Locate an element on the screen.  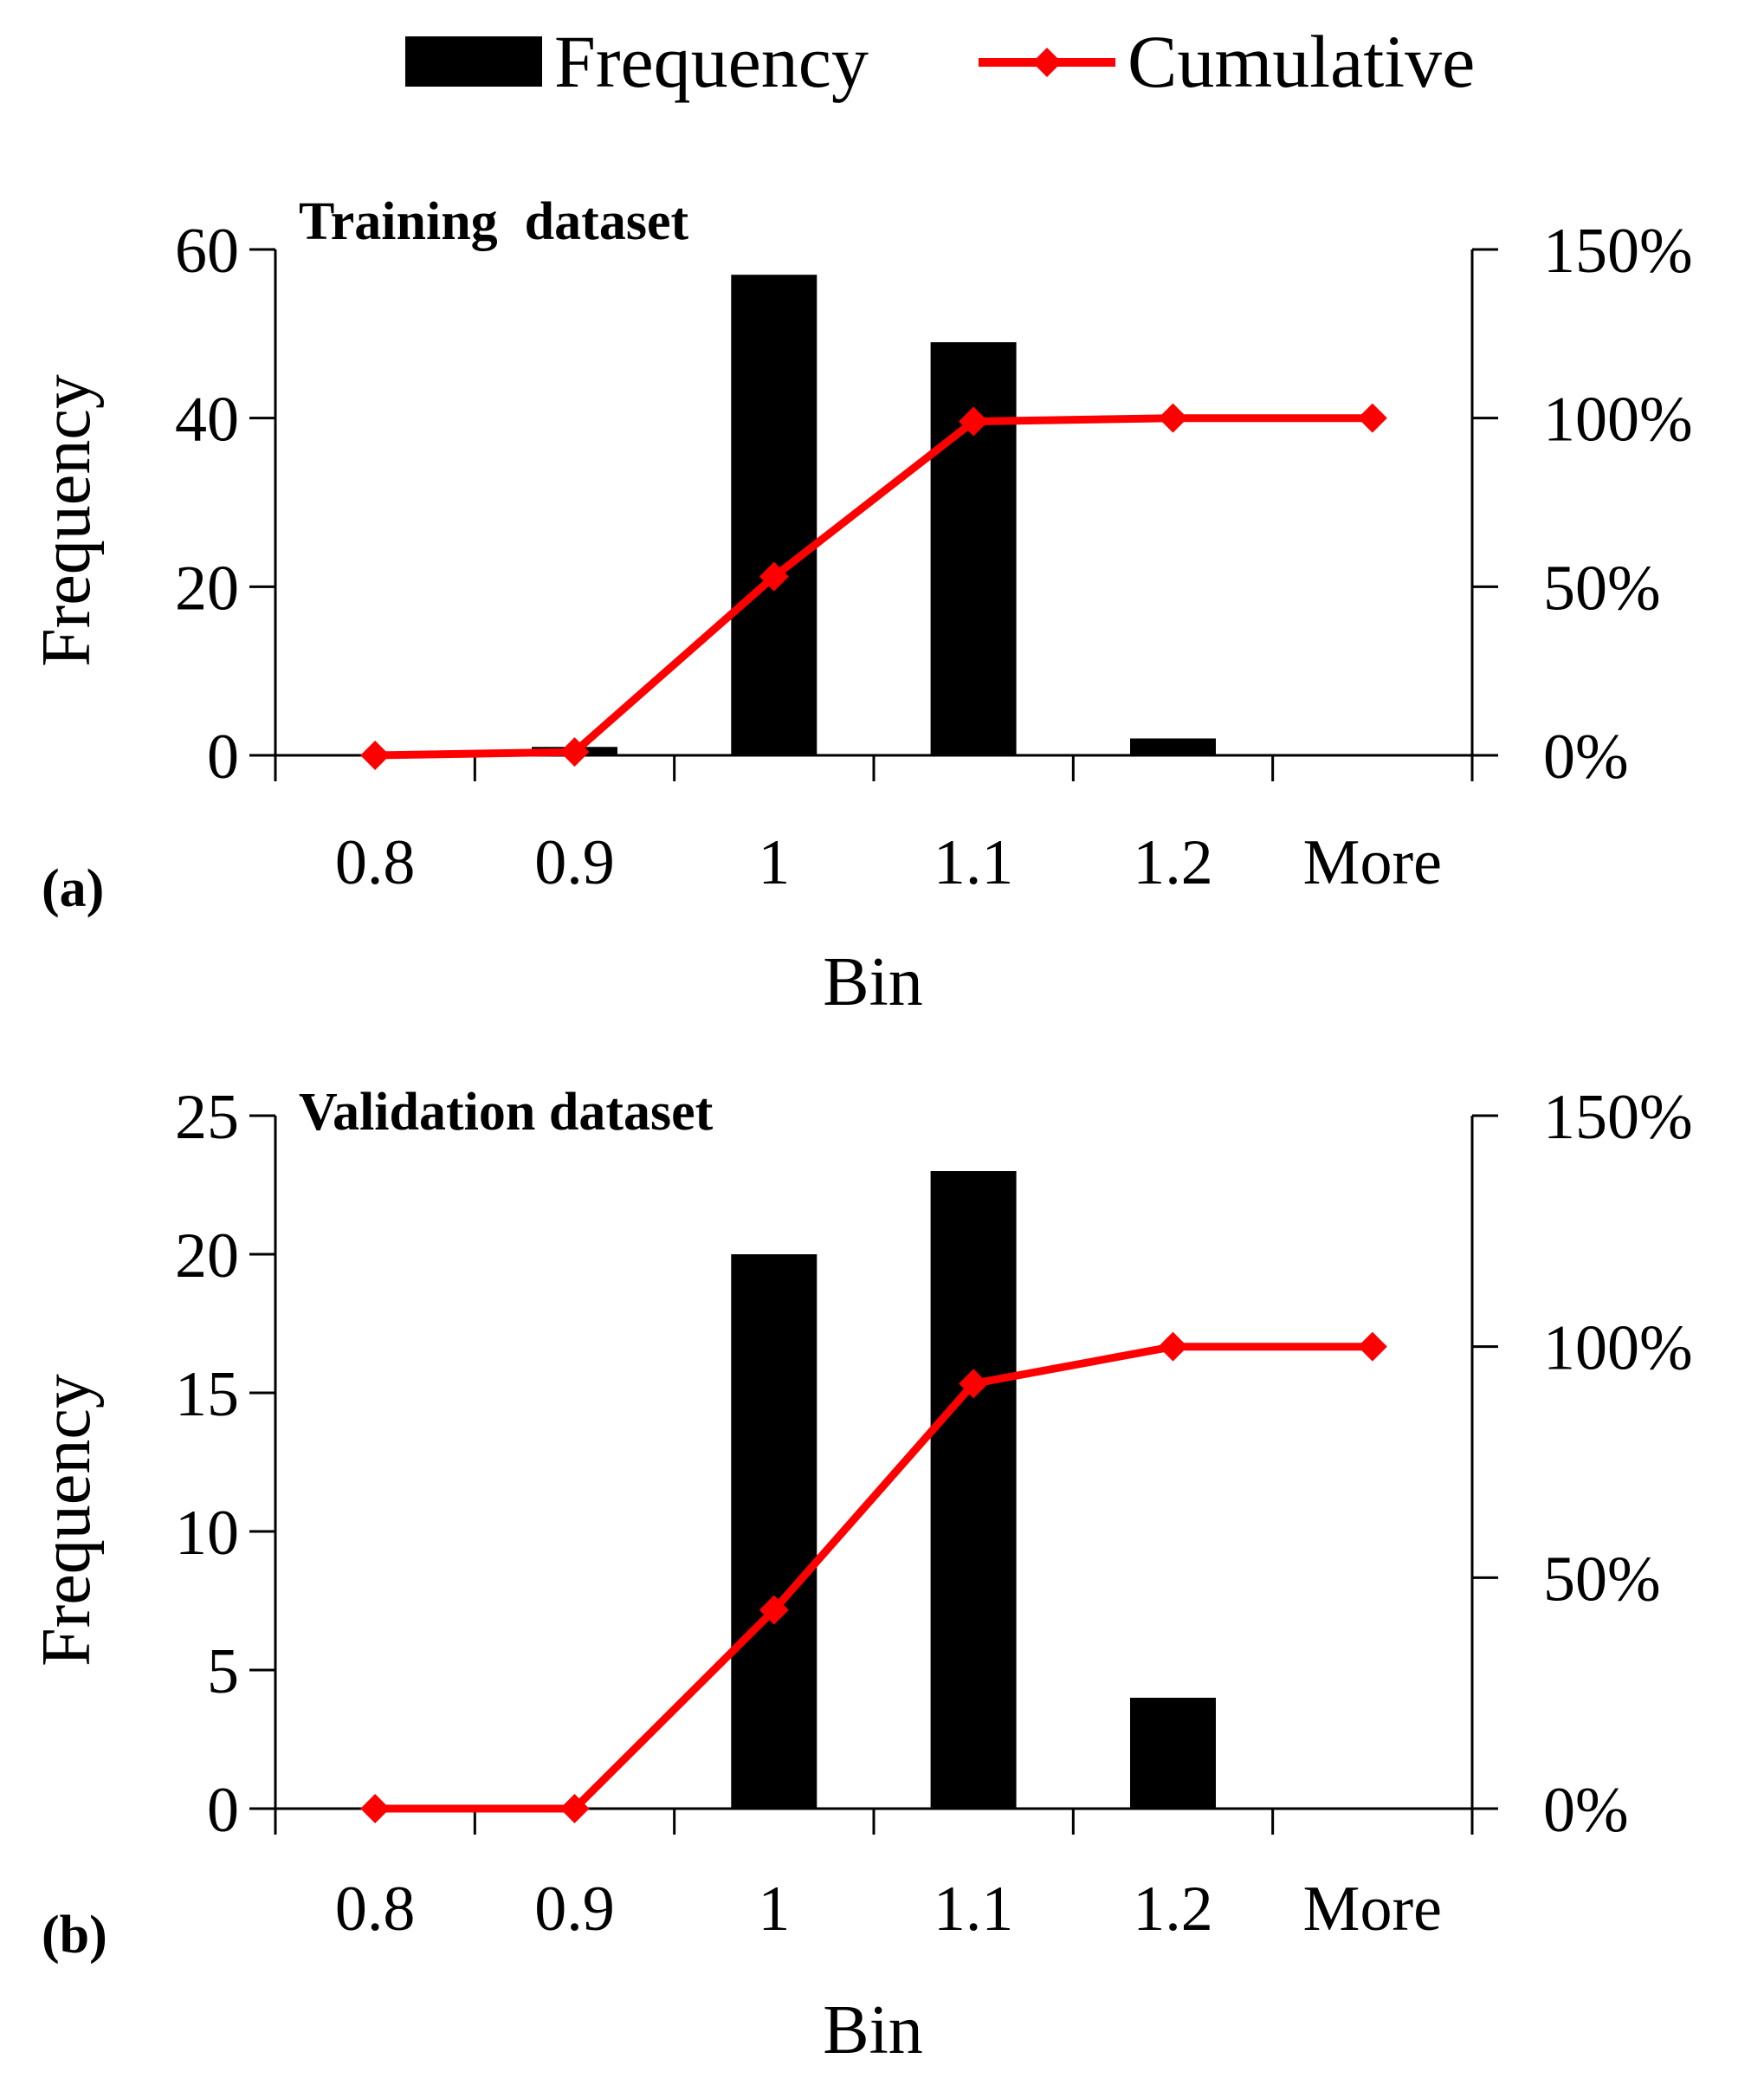
legend: Frequency Cumulative is located at coordinates (940, 61).